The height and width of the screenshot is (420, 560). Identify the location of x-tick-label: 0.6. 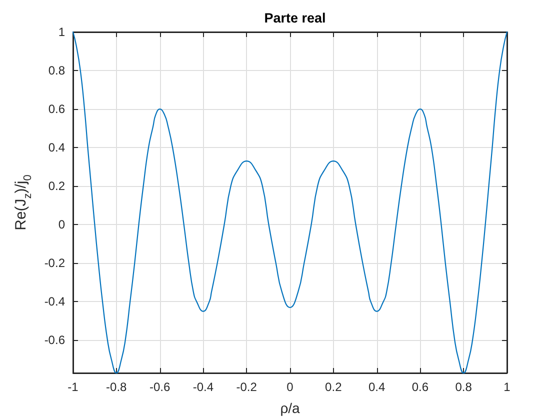
(420, 387).